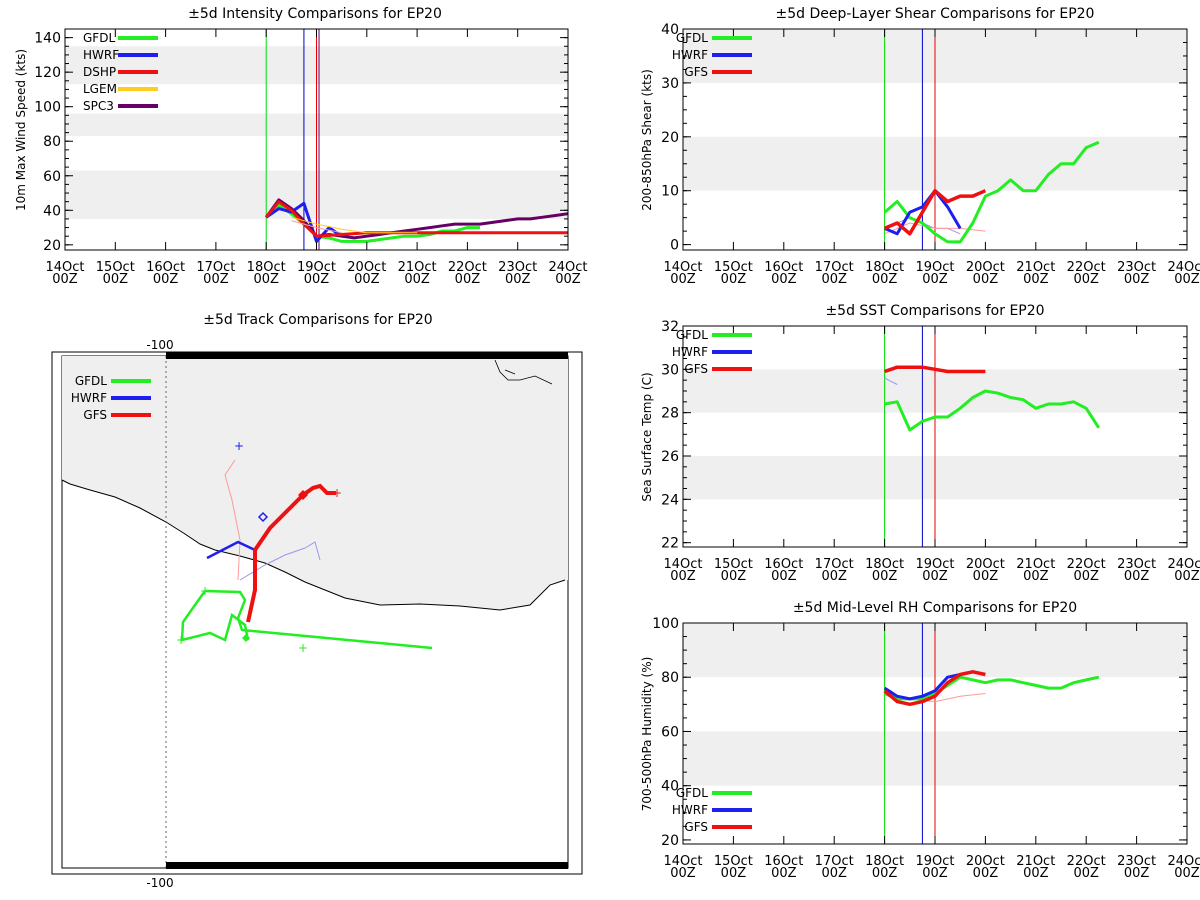 The width and height of the screenshot is (1200, 900). I want to click on shear-legend-label: HWRF, so click(690, 55).